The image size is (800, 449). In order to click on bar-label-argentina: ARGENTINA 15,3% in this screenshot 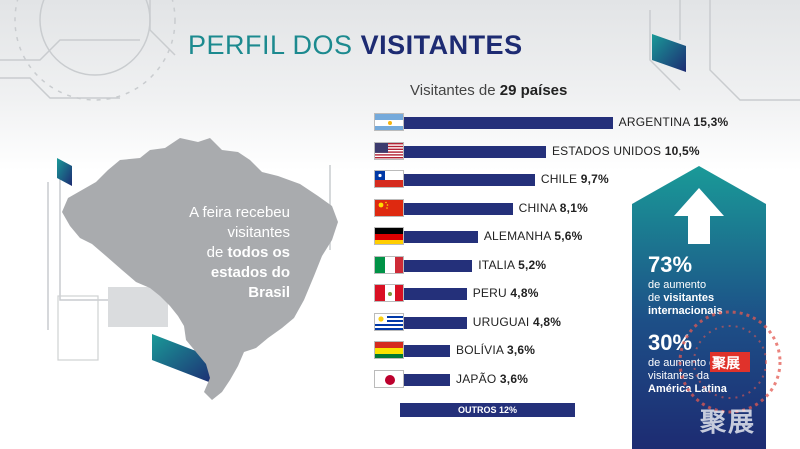, I will do `click(673, 122)`.